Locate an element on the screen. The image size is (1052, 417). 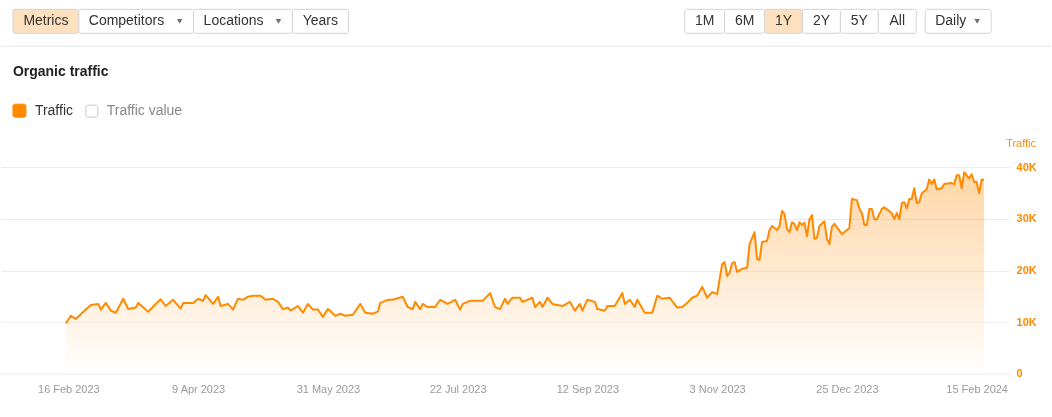
text: Locations is located at coordinates (233, 20).